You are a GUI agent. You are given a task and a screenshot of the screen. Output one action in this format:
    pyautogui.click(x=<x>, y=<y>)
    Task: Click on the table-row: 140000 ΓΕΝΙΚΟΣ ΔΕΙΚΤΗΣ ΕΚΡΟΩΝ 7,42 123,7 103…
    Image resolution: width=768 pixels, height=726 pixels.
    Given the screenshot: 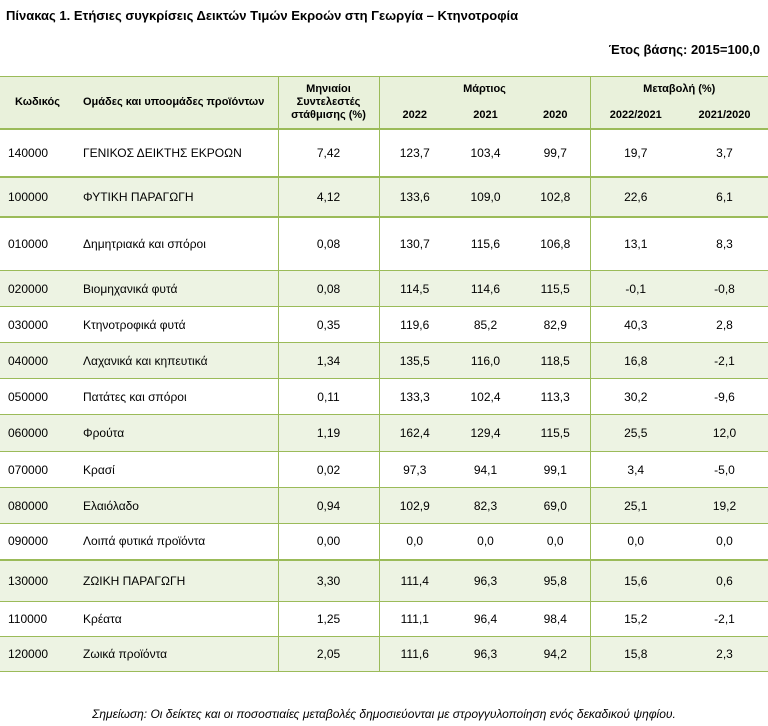 What is the action you would take?
    pyautogui.click(x=384, y=153)
    